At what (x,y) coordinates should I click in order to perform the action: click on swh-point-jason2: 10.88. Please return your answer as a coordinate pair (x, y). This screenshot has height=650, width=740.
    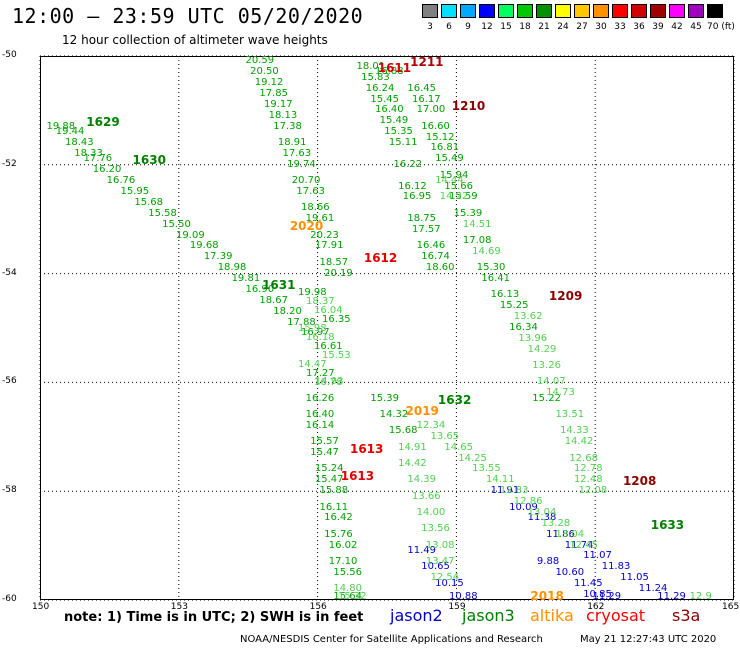
    Looking at the image, I should click on (463, 596).